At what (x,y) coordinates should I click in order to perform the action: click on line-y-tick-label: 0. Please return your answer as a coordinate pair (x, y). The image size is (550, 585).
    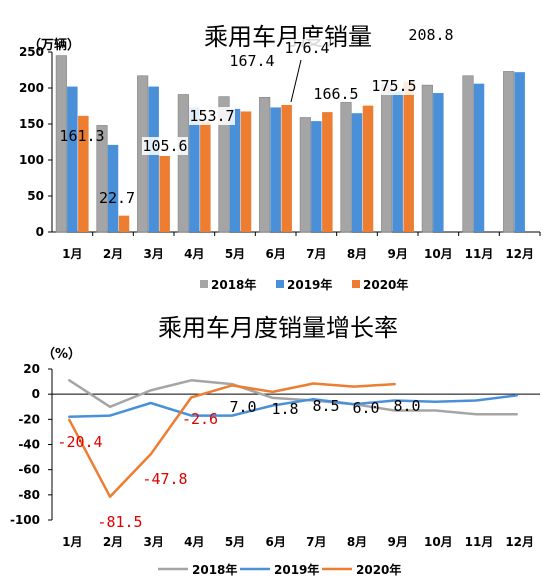
    Looking at the image, I should click on (36, 394).